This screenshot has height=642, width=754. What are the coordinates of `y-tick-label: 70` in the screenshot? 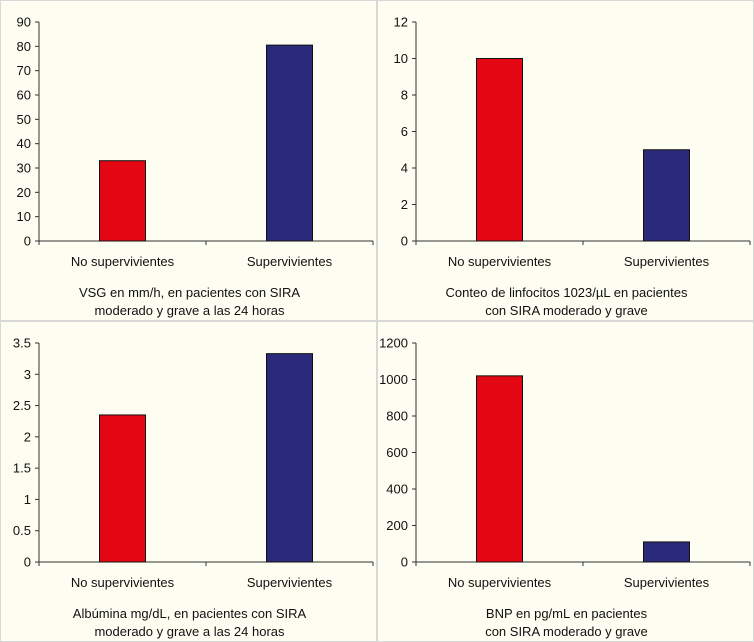 It's located at (24, 70).